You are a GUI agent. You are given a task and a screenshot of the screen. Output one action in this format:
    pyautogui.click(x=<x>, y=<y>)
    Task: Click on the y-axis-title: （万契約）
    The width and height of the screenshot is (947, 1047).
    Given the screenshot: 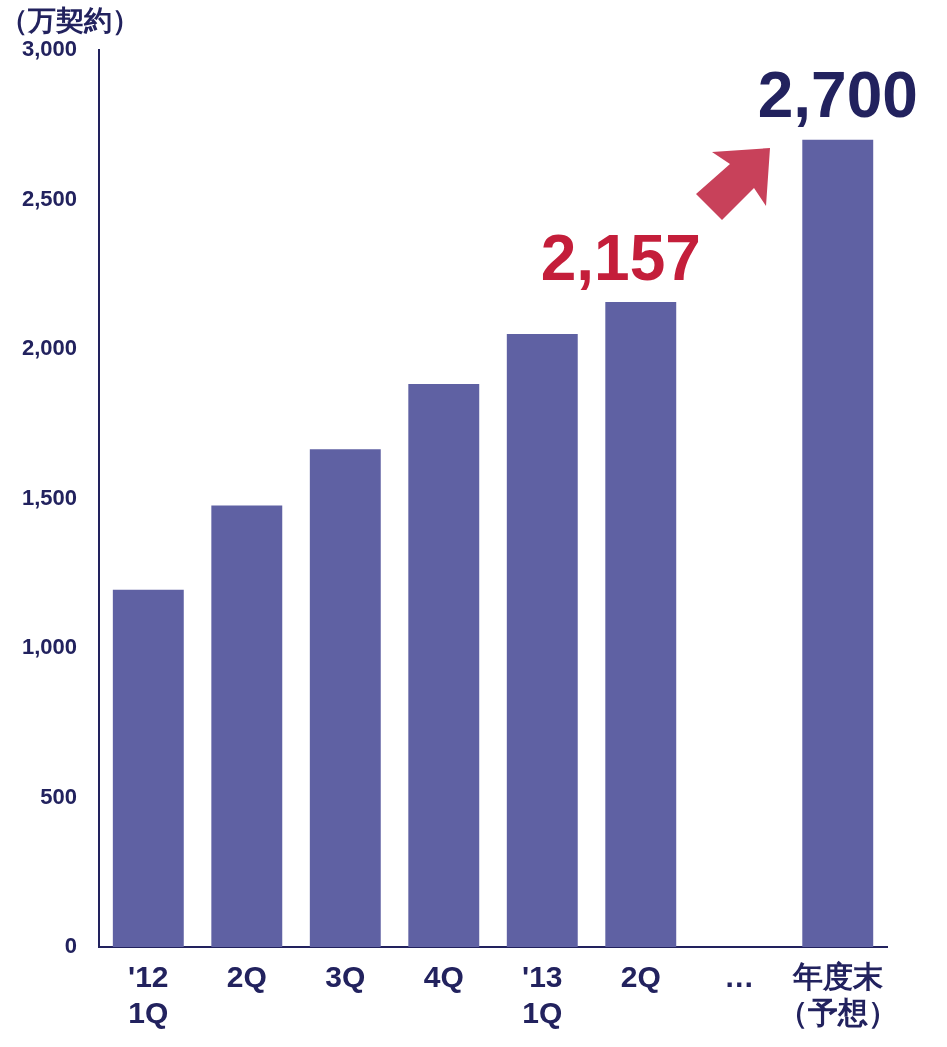 What is the action you would take?
    pyautogui.click(x=70, y=20)
    